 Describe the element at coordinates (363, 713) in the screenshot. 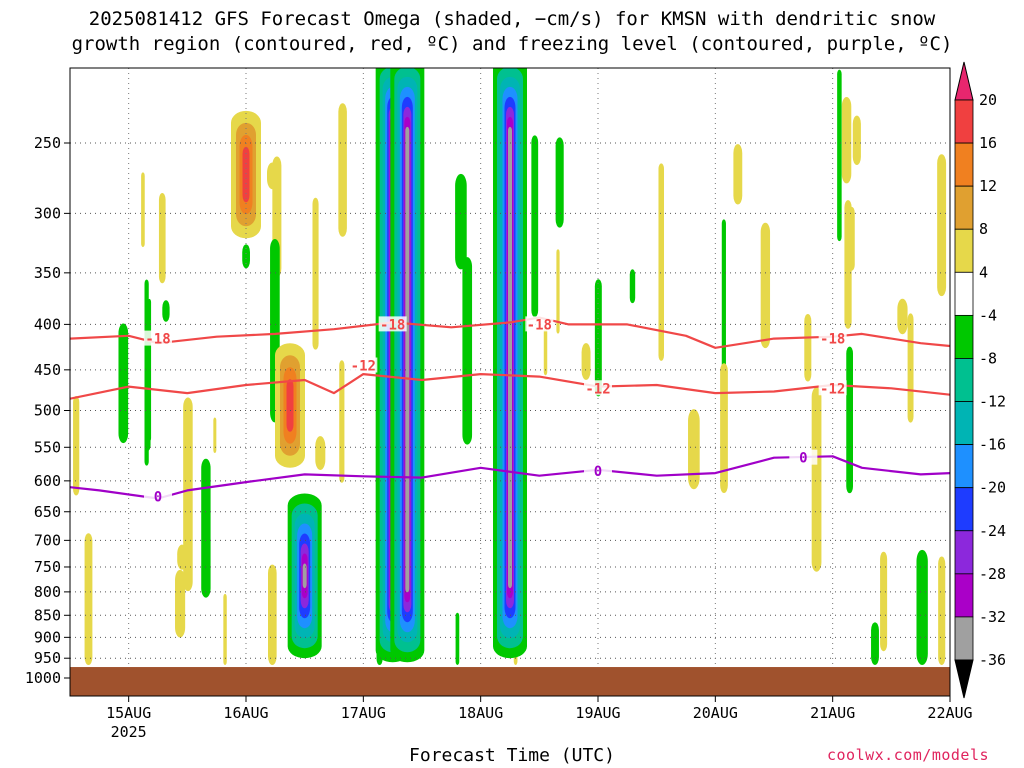

I see `x-tick-label: 17AUG` at that location.